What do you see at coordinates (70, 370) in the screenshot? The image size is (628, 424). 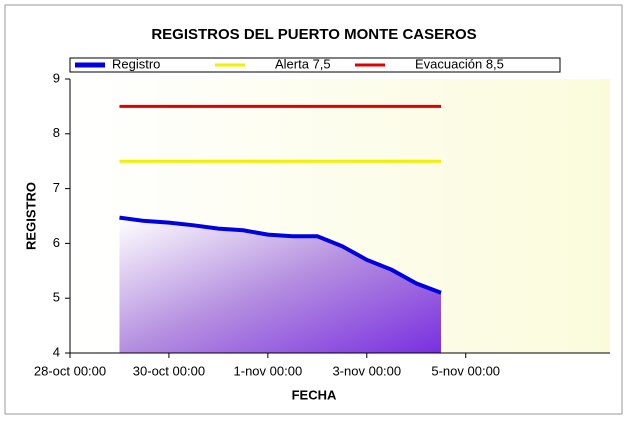 I see `x-tick-label: 28-oct 00:00` at bounding box center [70, 370].